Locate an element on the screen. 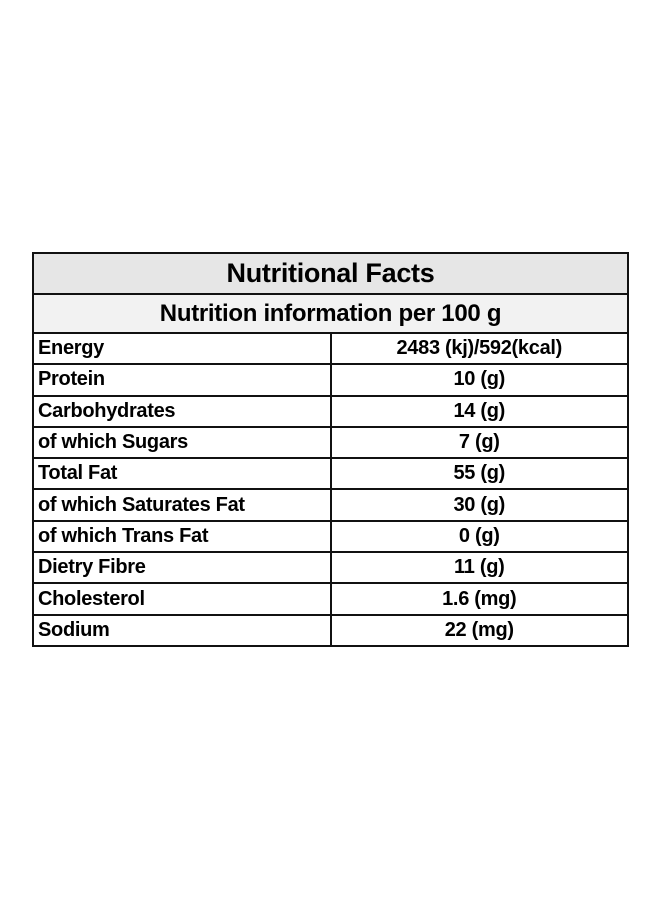  table-row-carbohydrates: Carbohydrates 14 (g) is located at coordinates (330, 411).